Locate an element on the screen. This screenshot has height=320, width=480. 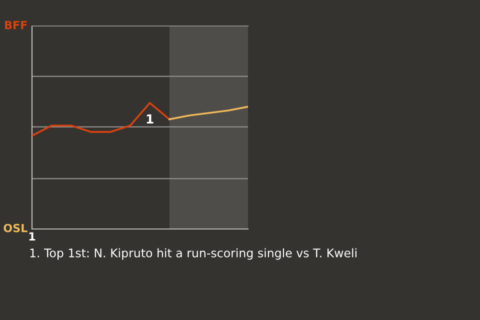
annotation: 1 is located at coordinates (150, 119).